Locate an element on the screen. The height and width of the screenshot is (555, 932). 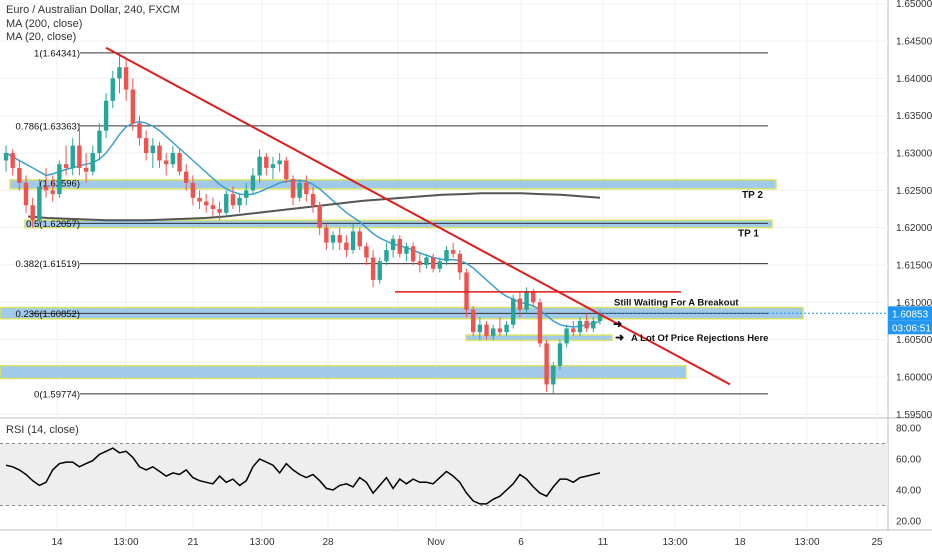
ma20-legend: MA (20, close) is located at coordinates (41, 37).